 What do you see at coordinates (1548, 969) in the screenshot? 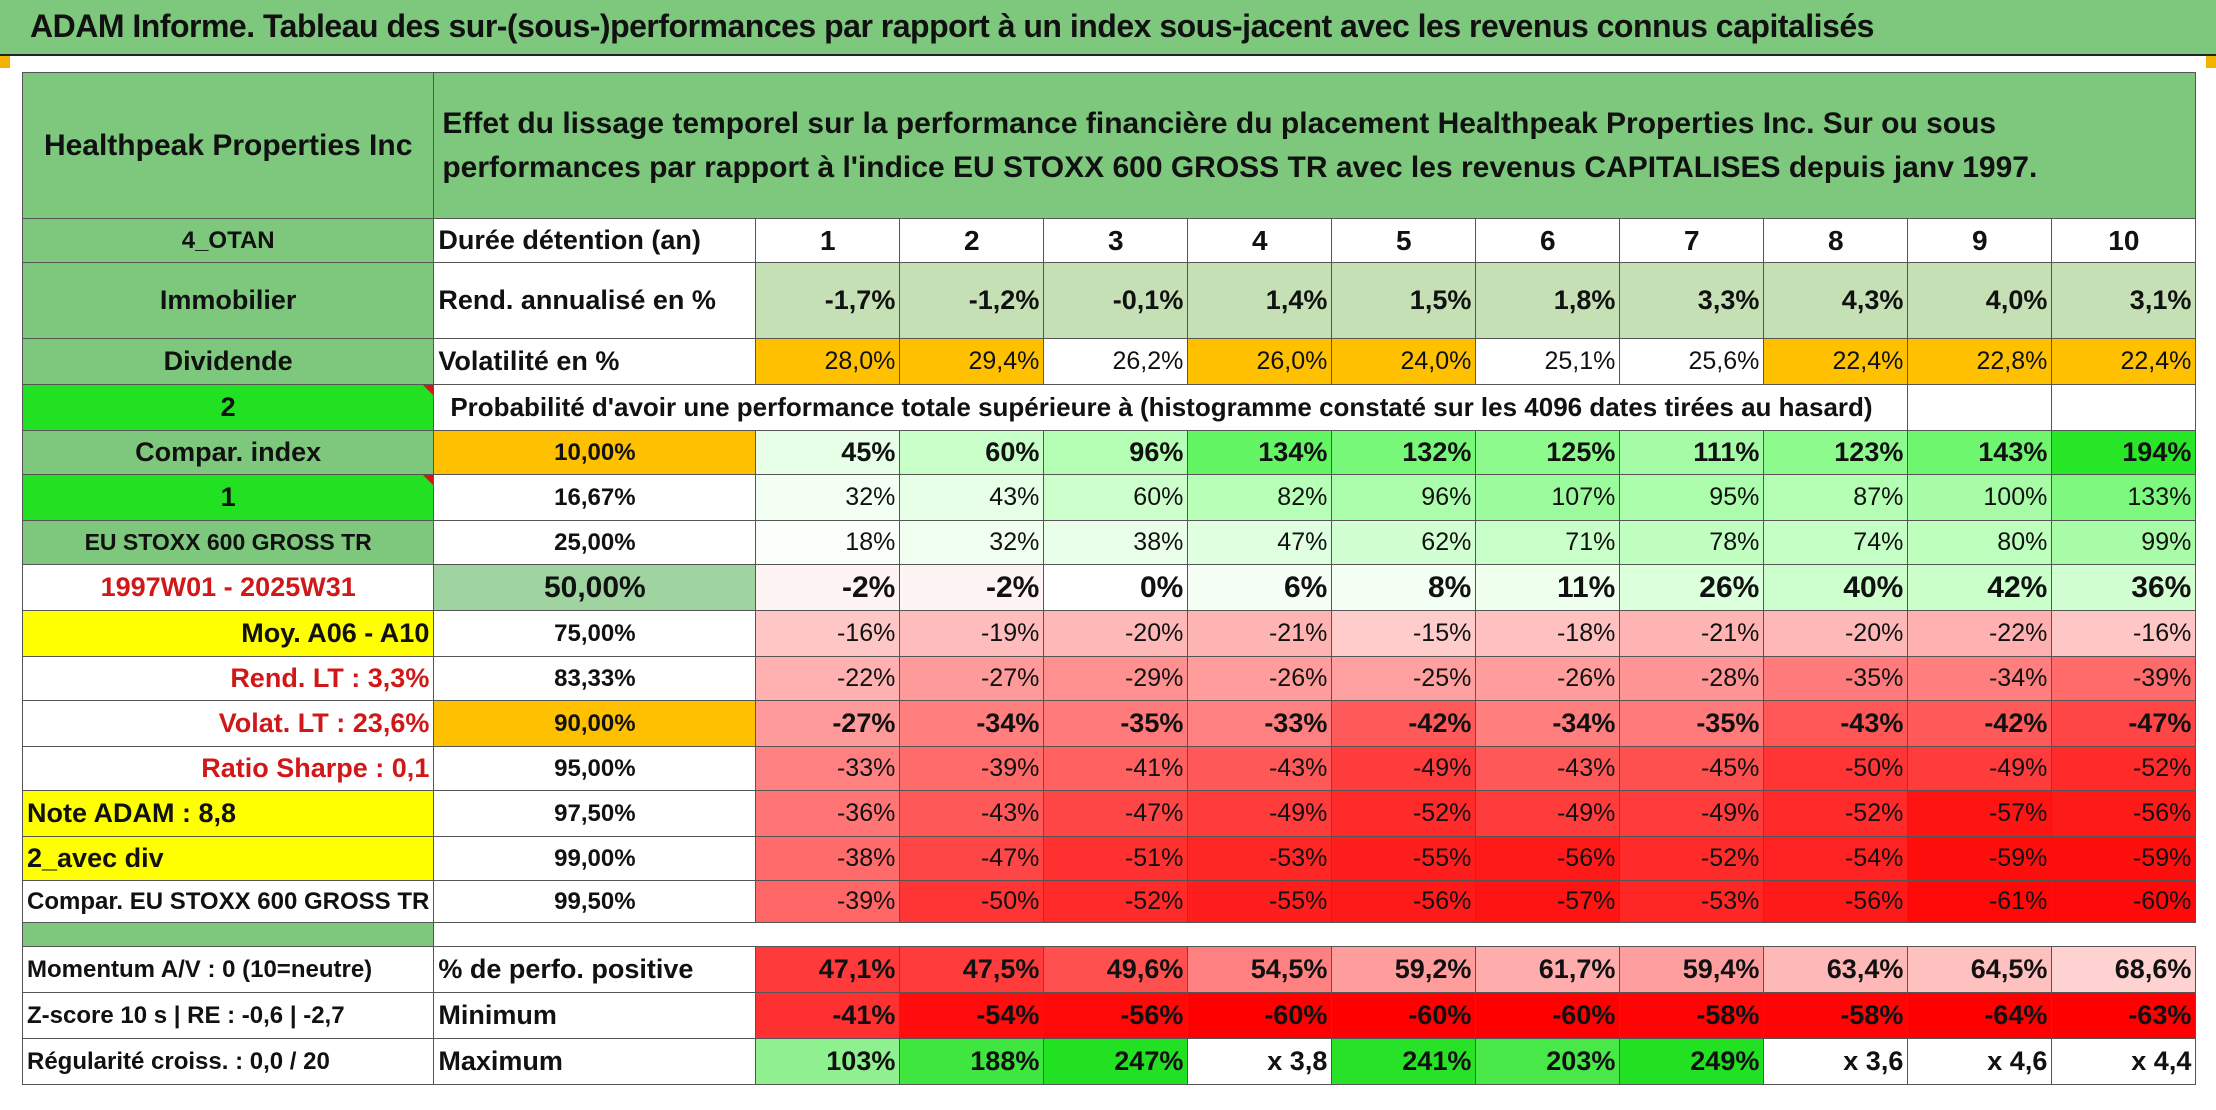
I see `positive-value: 61,7%` at bounding box center [1548, 969].